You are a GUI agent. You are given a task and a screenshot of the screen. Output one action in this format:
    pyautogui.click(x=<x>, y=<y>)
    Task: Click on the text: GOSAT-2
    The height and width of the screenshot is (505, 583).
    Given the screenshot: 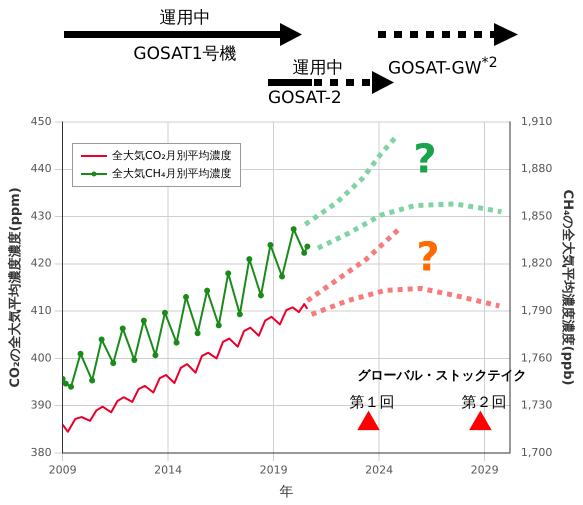 What is the action you would take?
    pyautogui.click(x=305, y=98)
    